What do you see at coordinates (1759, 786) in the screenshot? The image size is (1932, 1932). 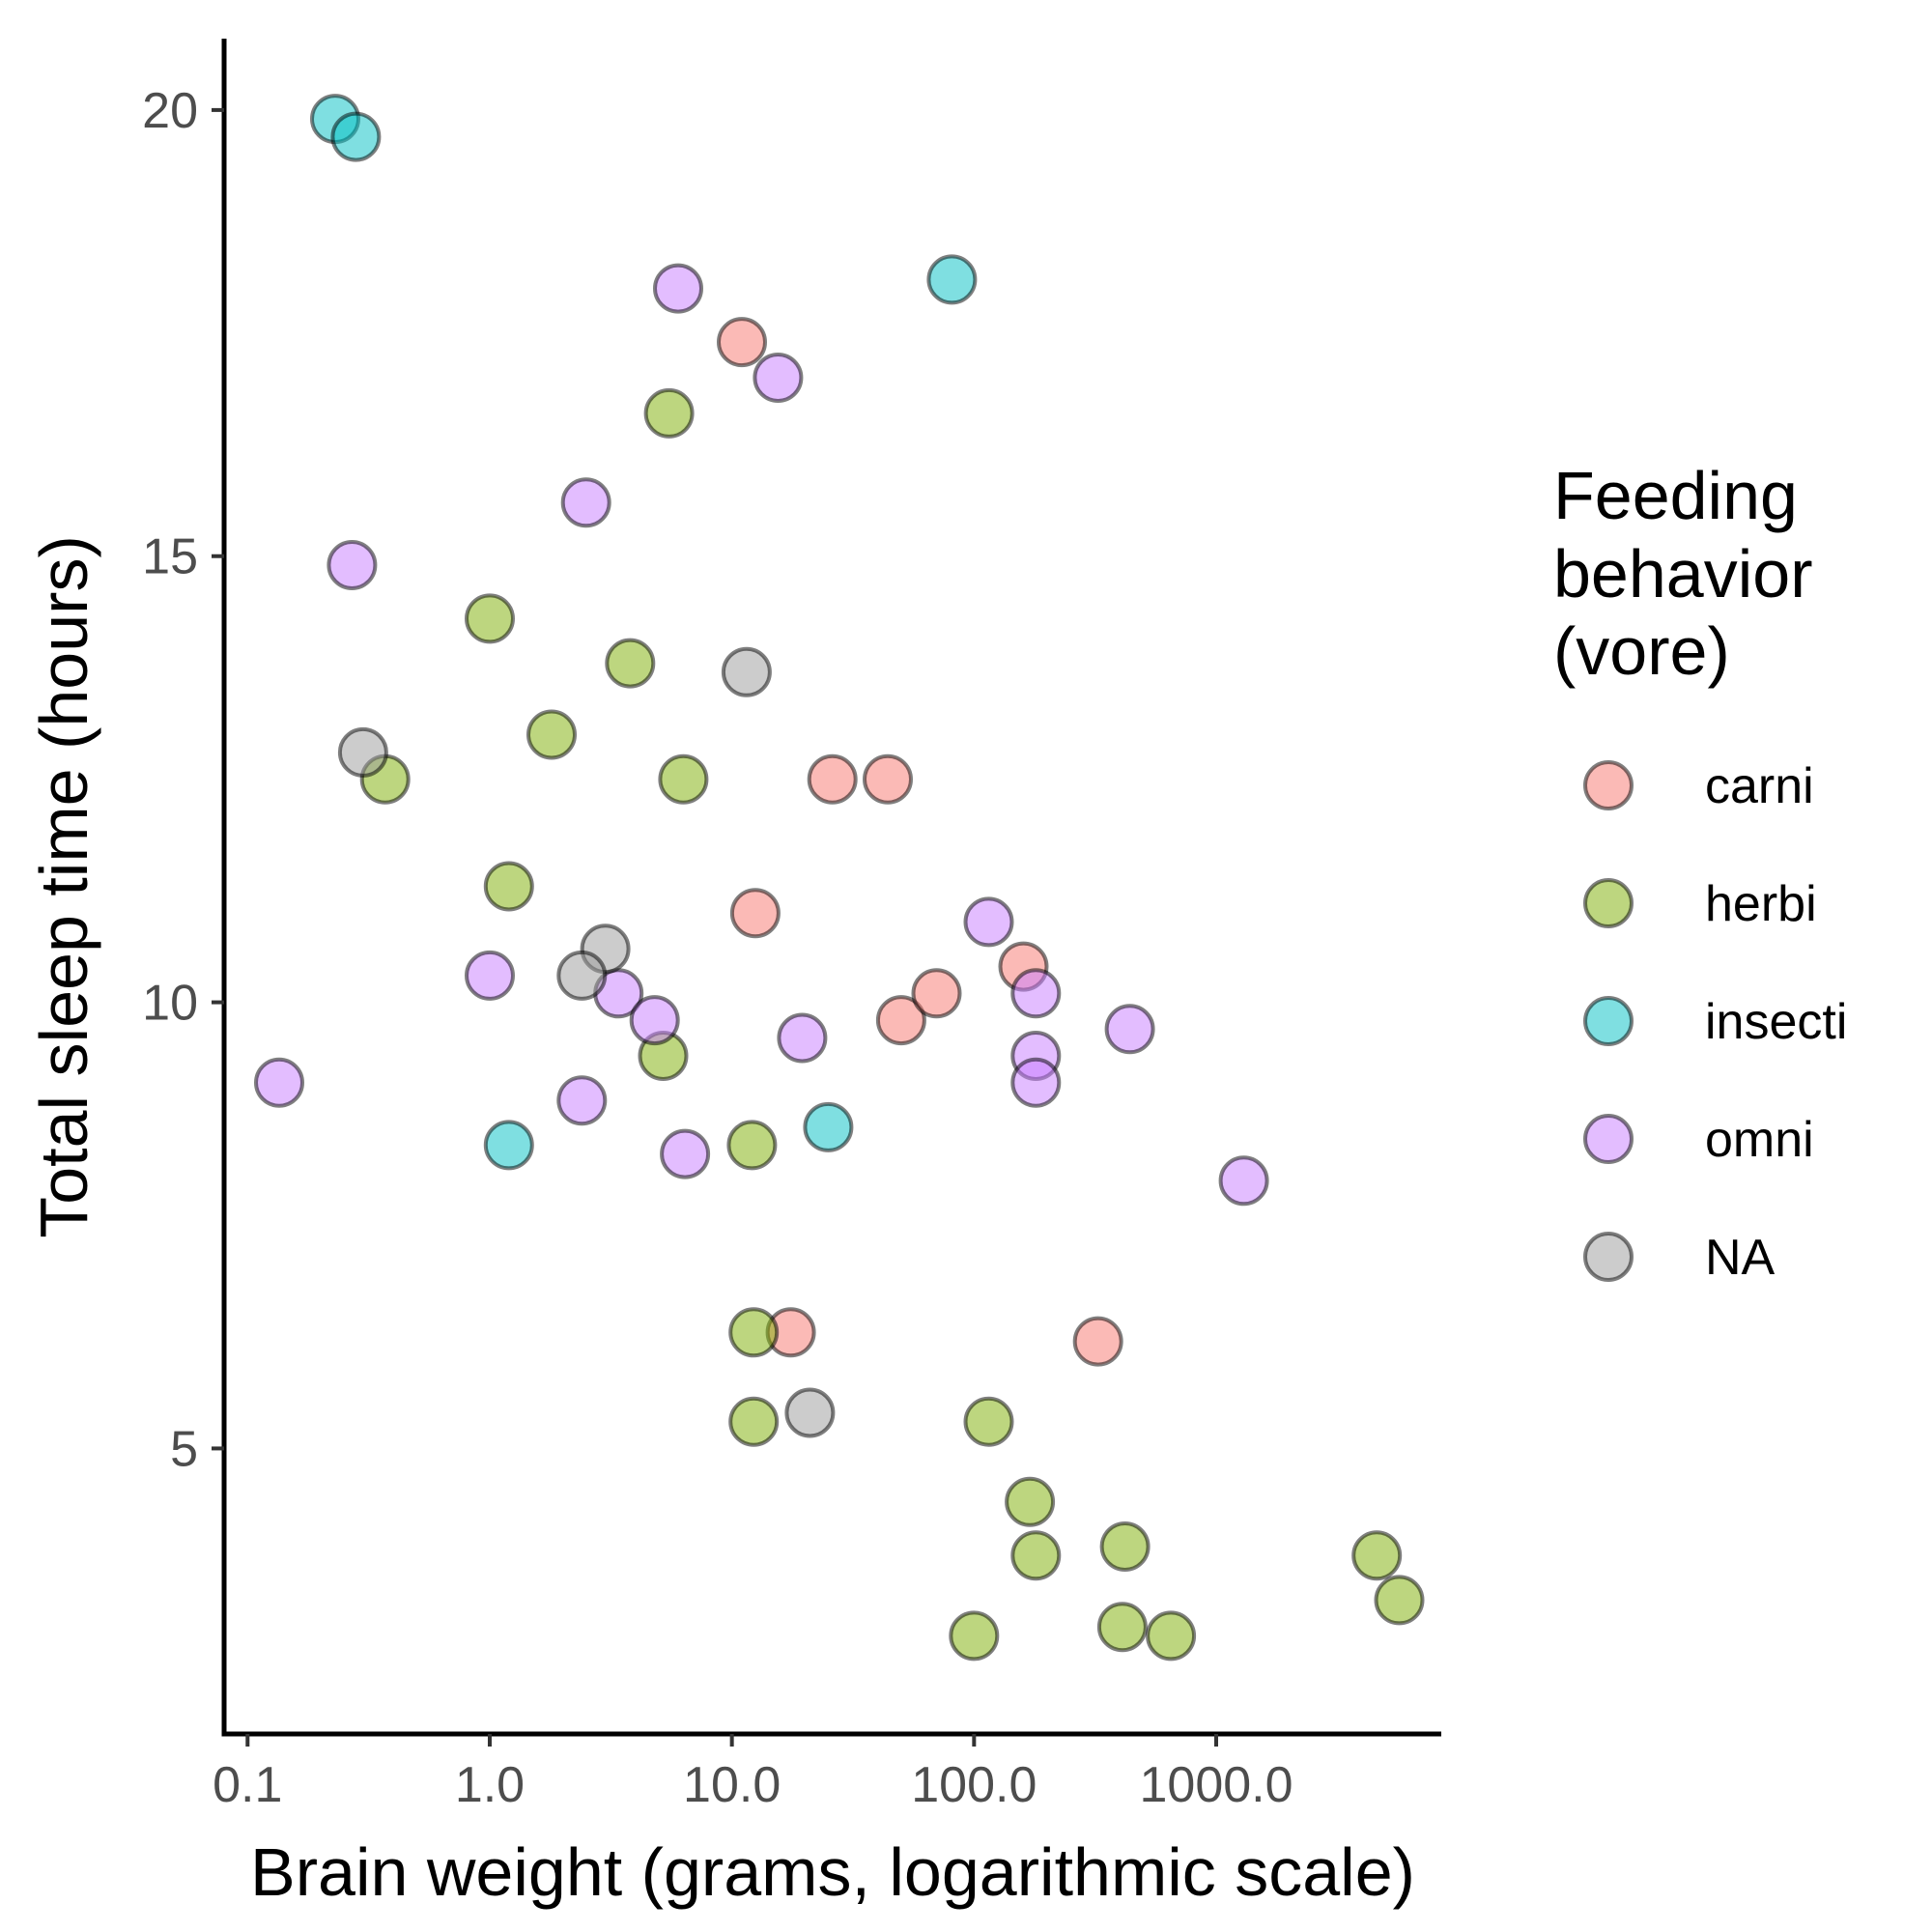 I see `legend-label-carni: carni` at bounding box center [1759, 786].